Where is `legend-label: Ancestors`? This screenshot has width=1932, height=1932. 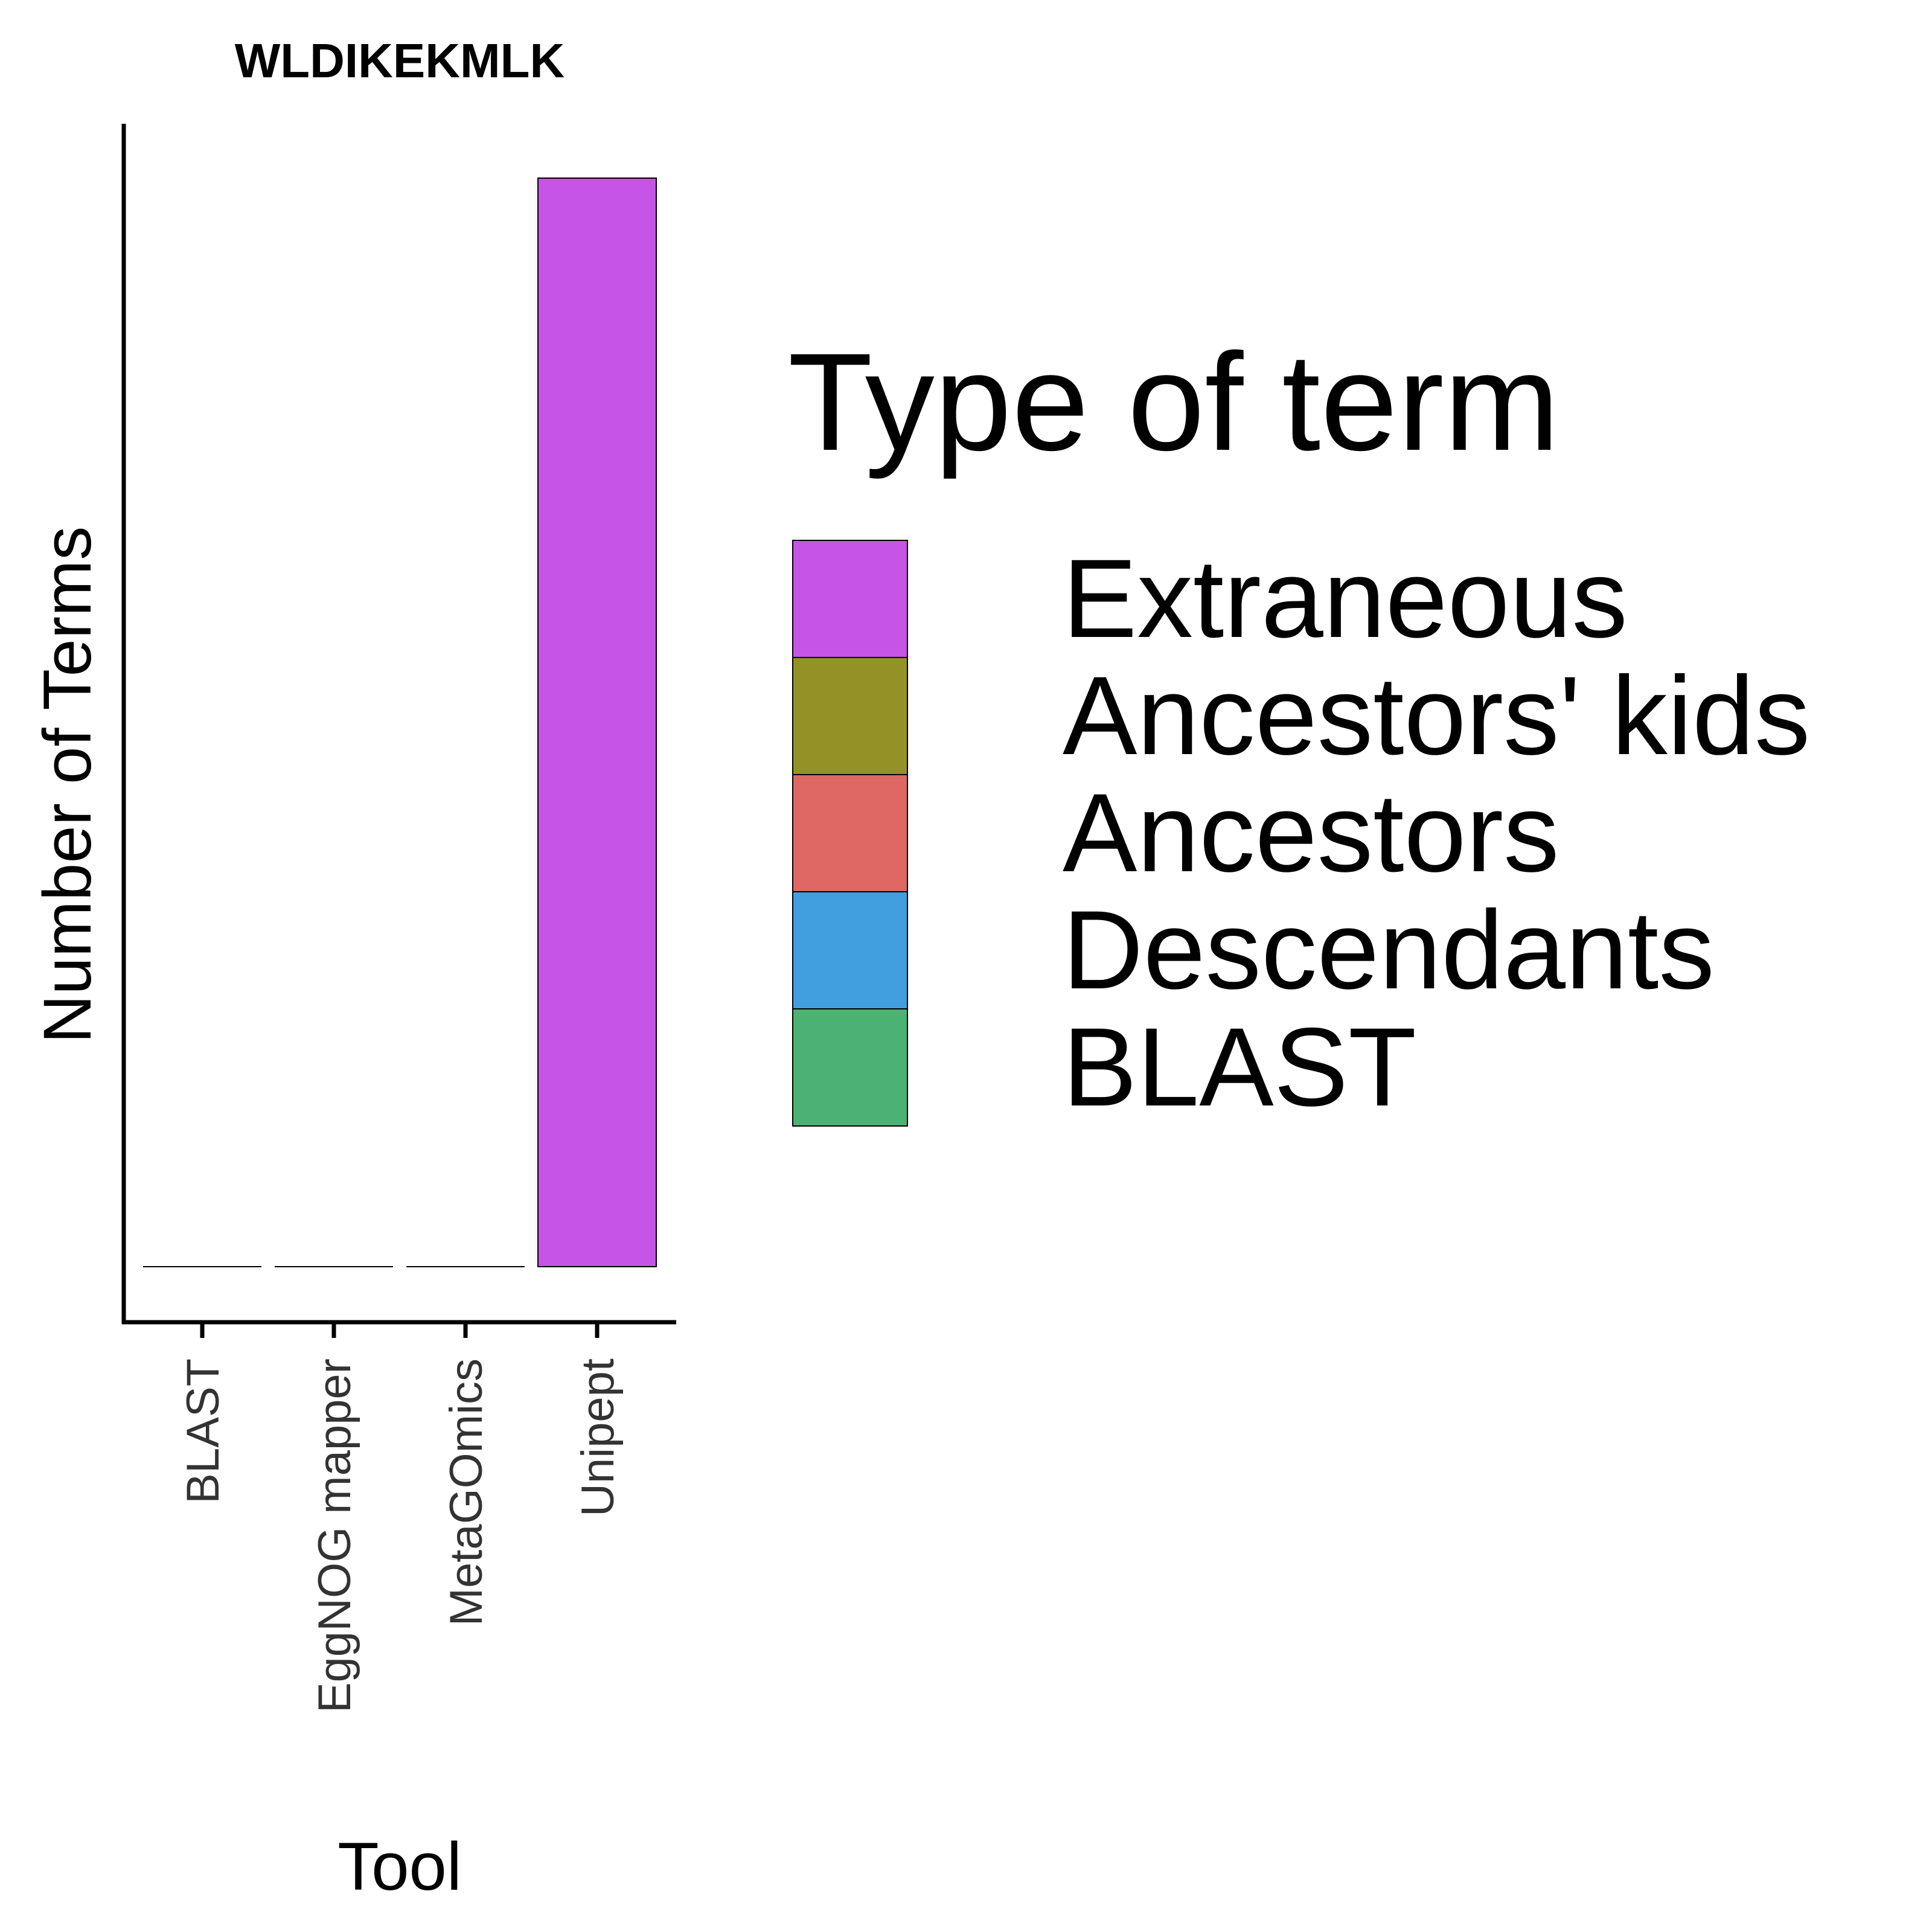
legend-label: Ancestors is located at coordinates (1311, 833).